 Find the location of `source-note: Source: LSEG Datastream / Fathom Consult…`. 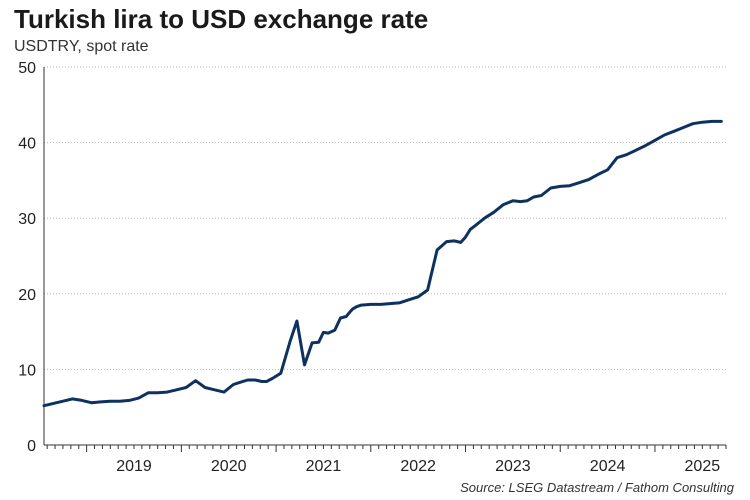

source-note: Source: LSEG Datastream / Fathom Consult… is located at coordinates (597, 487).